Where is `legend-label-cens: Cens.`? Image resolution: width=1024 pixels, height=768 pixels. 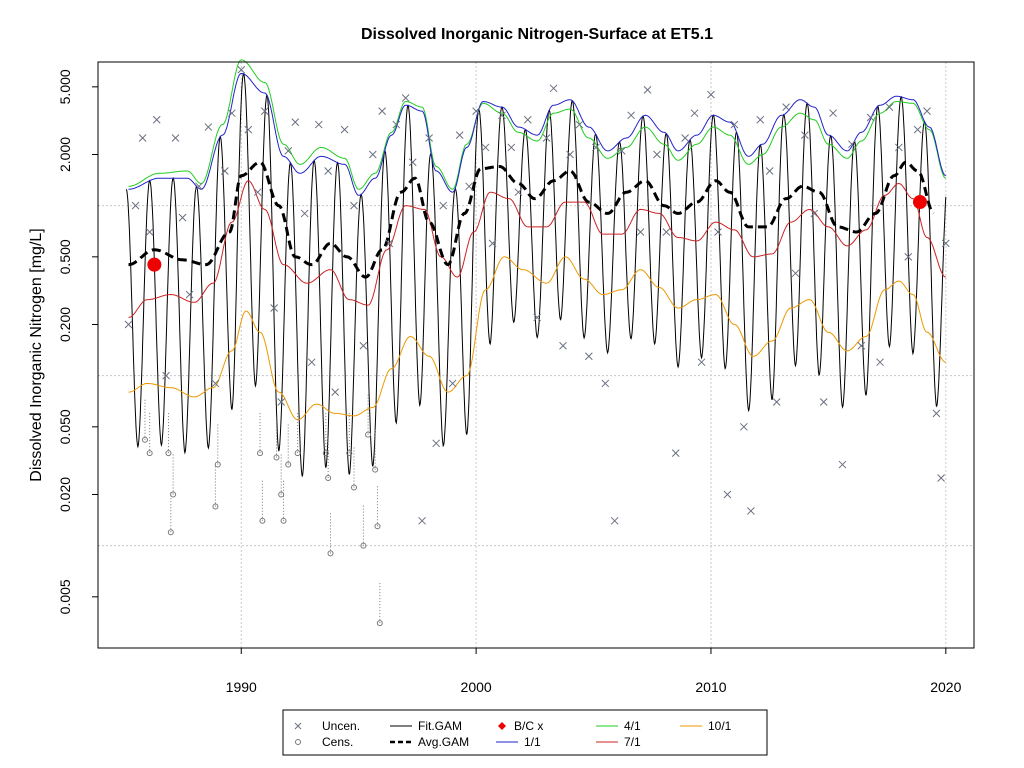
legend-label-cens: Cens. is located at coordinates (337, 742).